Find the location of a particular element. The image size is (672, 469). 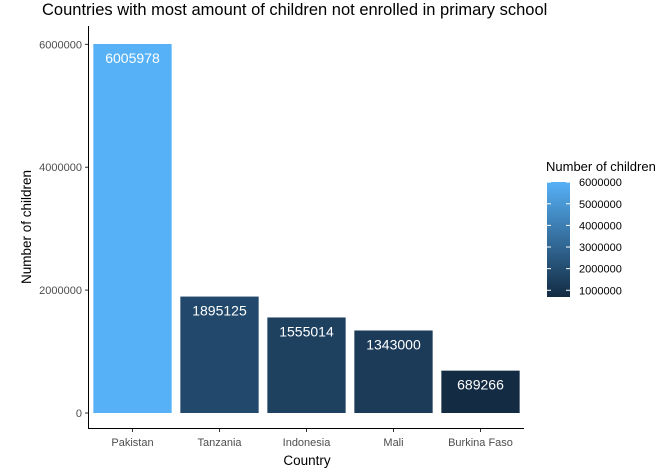

bar-pakistan is located at coordinates (132, 228).